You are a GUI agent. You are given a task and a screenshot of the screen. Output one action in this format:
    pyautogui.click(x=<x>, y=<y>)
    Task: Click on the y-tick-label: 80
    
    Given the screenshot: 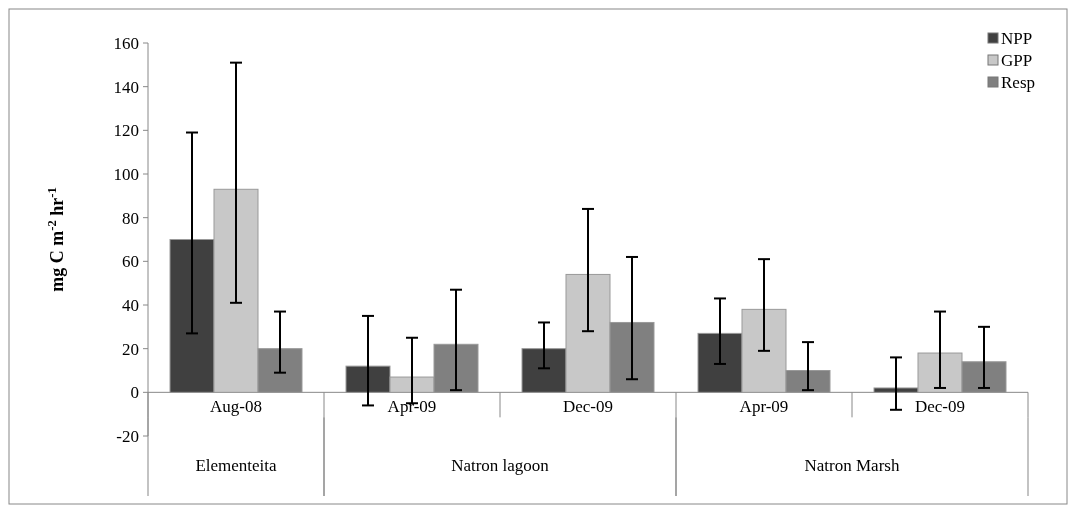 What is the action you would take?
    pyautogui.click(x=130, y=218)
    